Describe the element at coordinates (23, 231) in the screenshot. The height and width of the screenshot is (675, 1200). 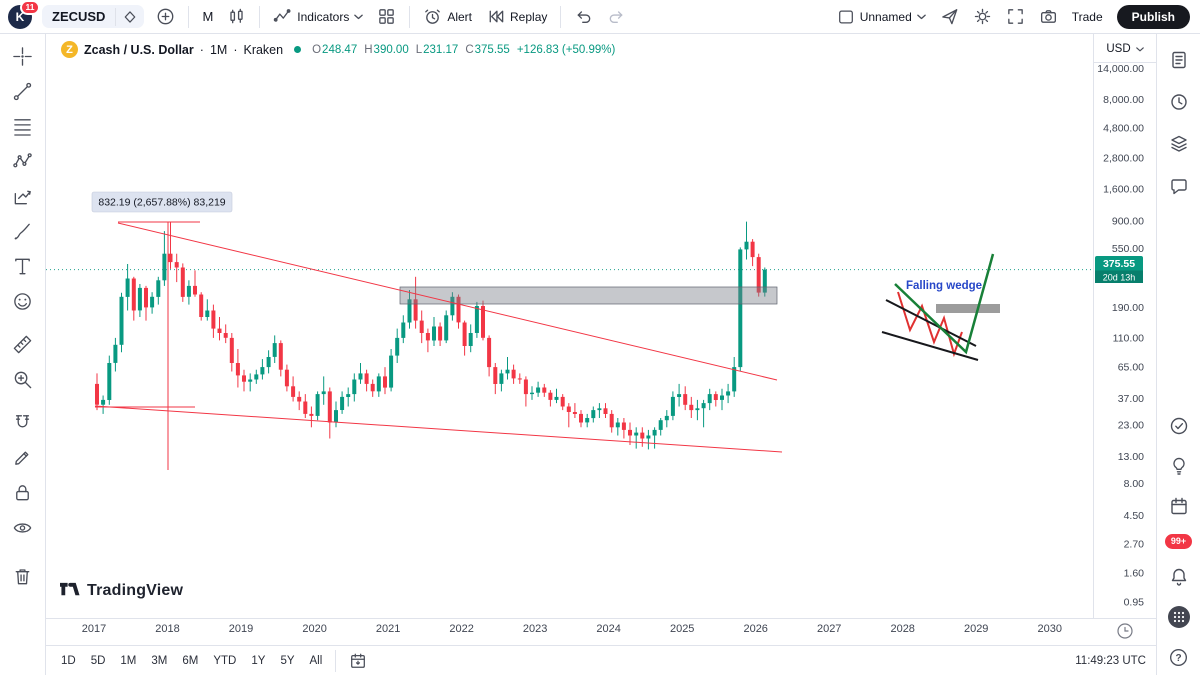
I see `brush-tool` at that location.